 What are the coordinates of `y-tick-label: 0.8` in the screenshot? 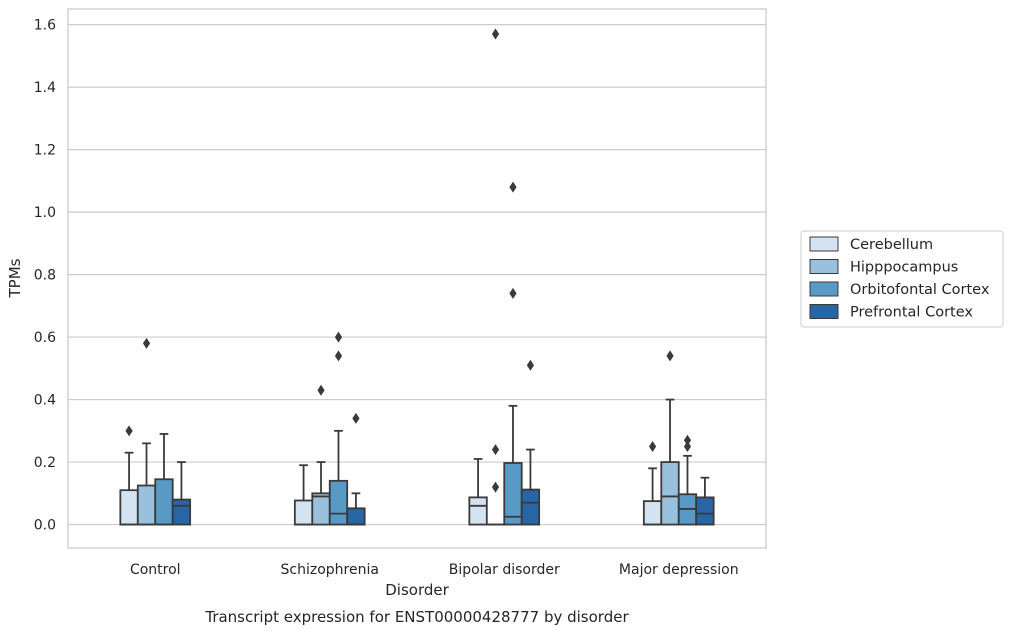 It's located at (45, 276).